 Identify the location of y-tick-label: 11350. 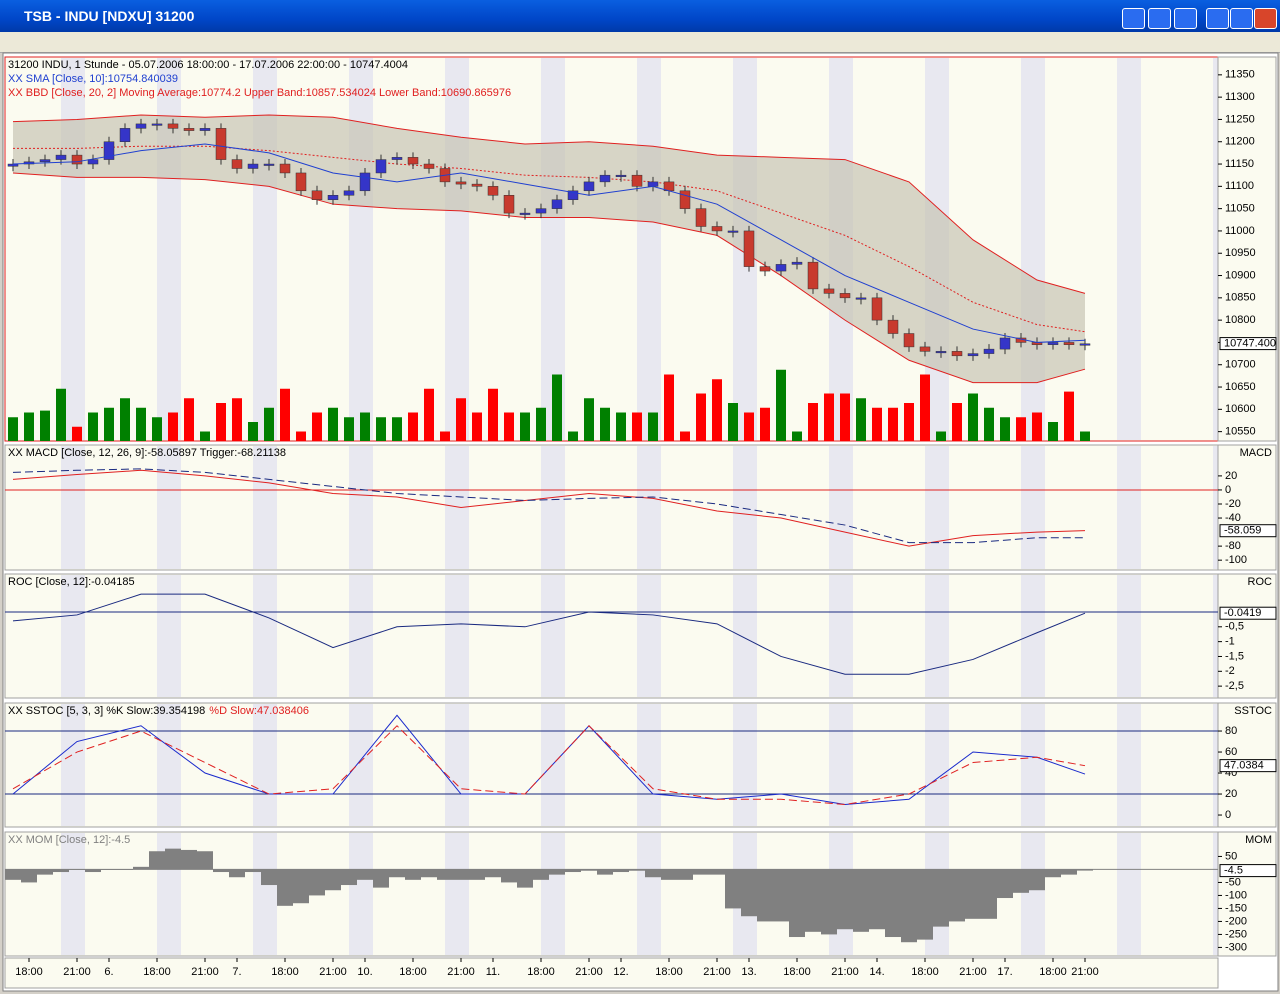
(1240, 75).